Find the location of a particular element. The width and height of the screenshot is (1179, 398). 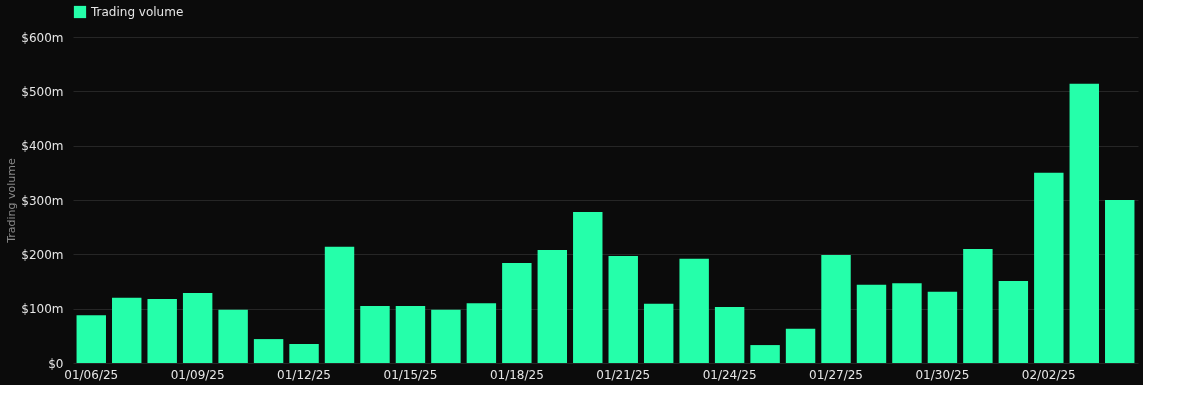

x-tick-label: 01/06/25 is located at coordinates (91, 374).